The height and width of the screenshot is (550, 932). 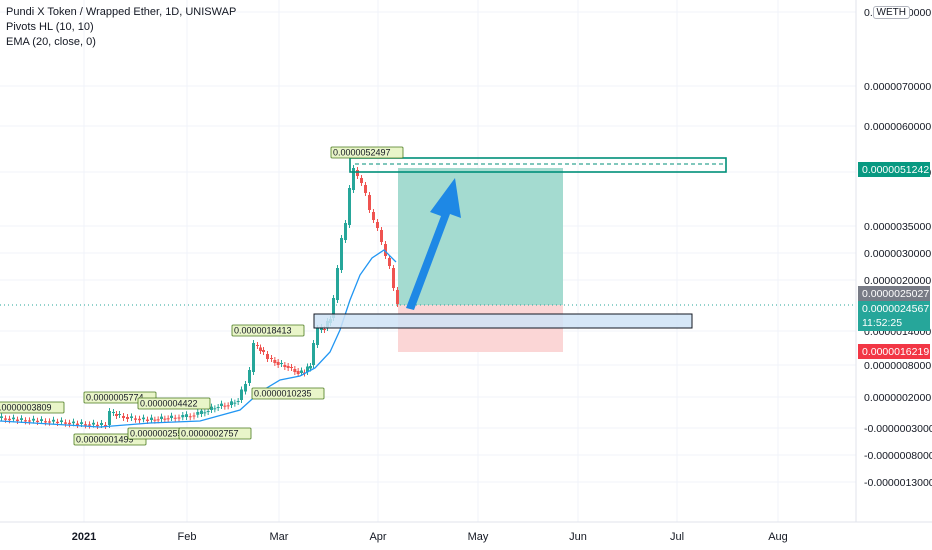 I want to click on currency-badge: WETH, so click(x=891, y=12).